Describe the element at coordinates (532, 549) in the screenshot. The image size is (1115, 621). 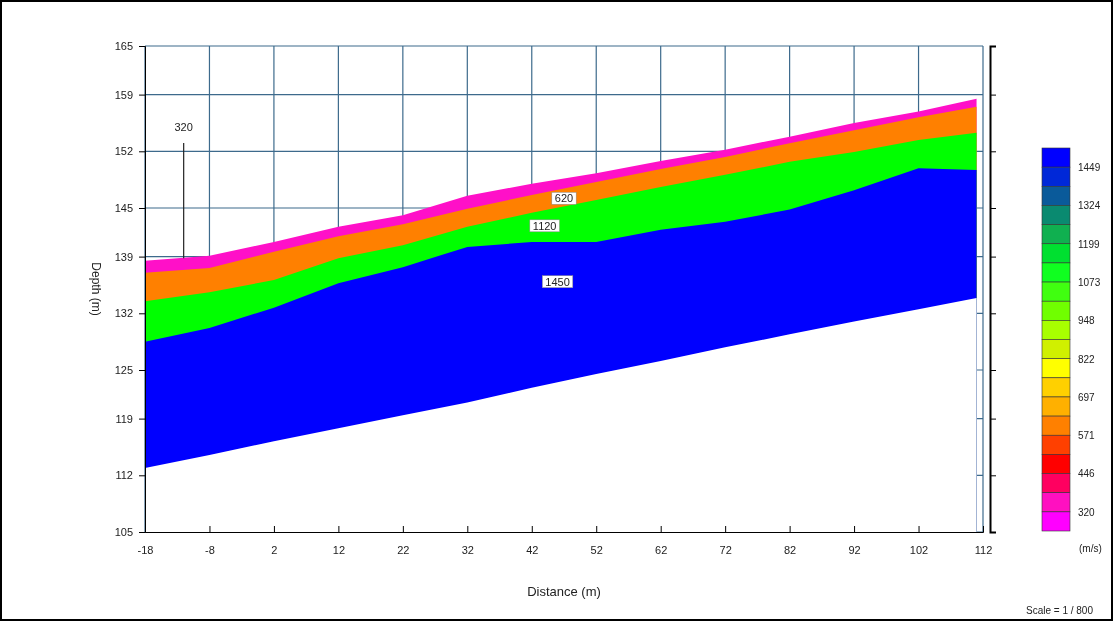
I see `x-tick-label: 42` at that location.